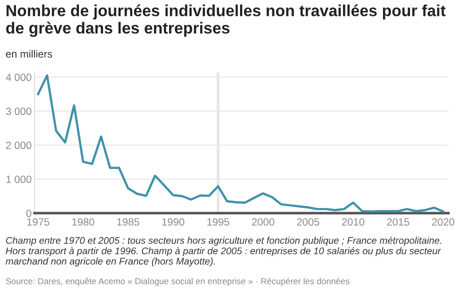 This screenshot has height=294, width=460. Describe the element at coordinates (218, 222) in the screenshot. I see `x-tick-label: 1995` at that location.